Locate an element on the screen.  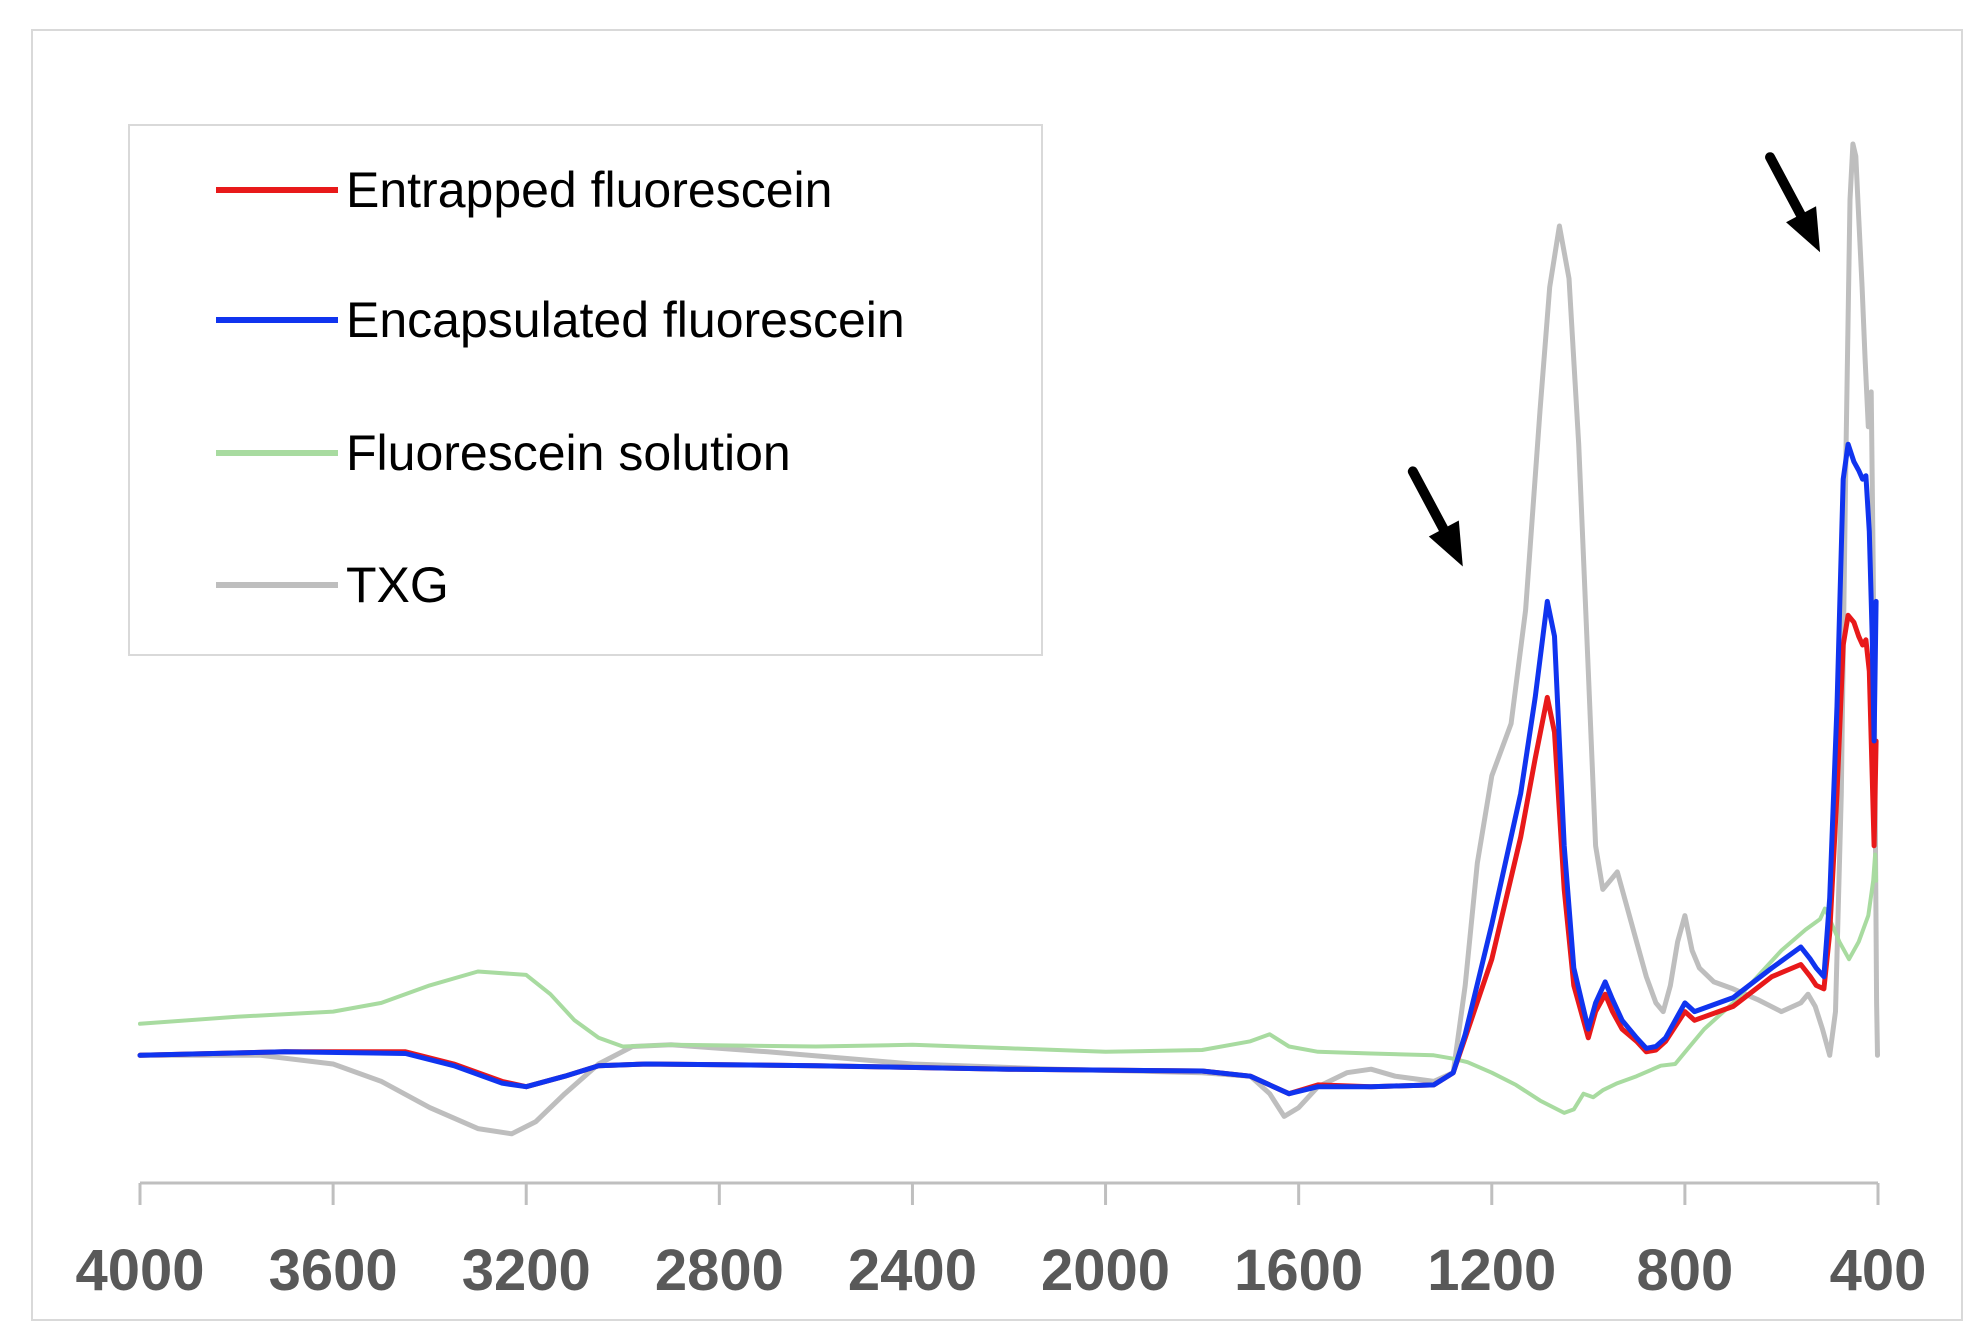
x-tick-label: 1200 is located at coordinates (1491, 1270).